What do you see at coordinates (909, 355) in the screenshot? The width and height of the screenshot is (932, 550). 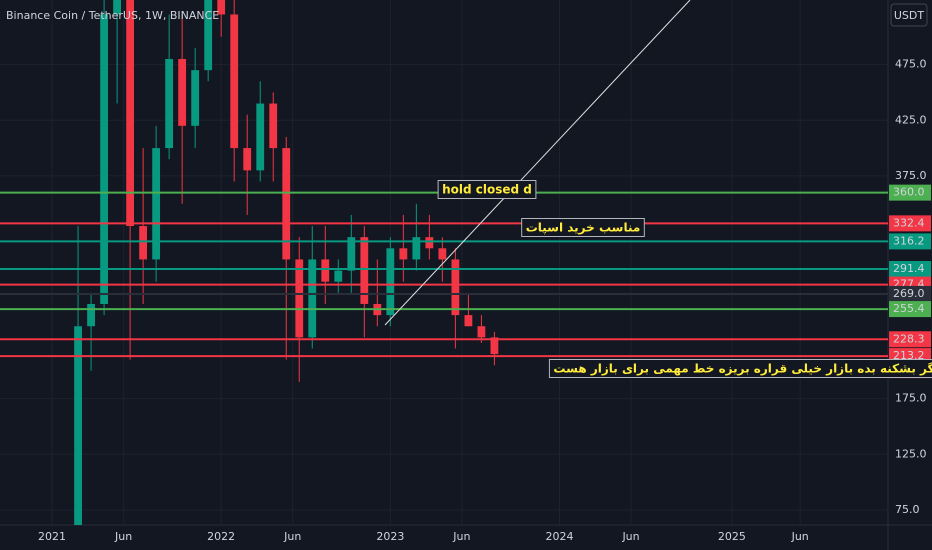 I see `level-label: 213.2` at bounding box center [909, 355].